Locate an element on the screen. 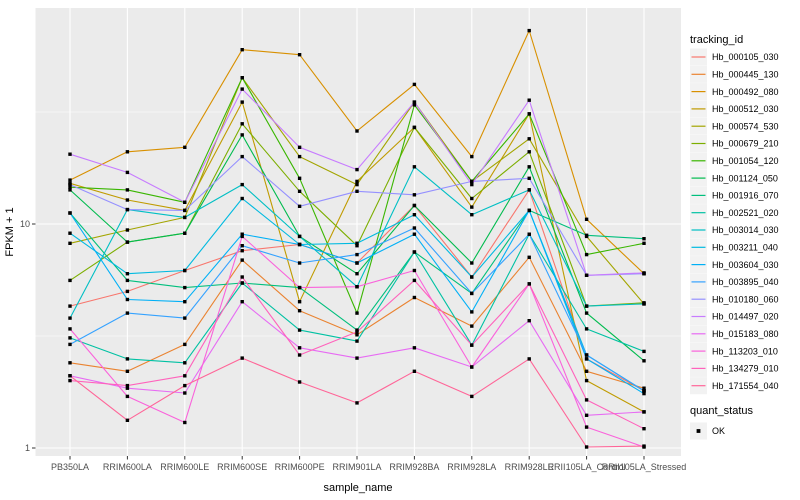 The width and height of the screenshot is (800, 500). legend-item: Hb_113203_010 is located at coordinates (734, 351).